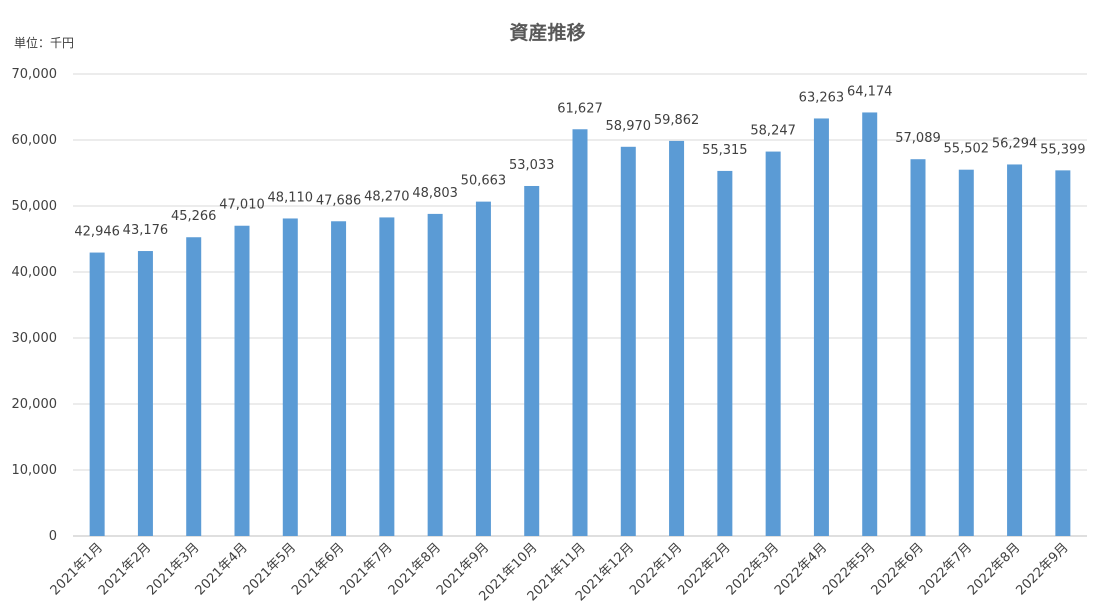 This screenshot has height=614, width=1095. Describe the element at coordinates (35, 140) in the screenshot. I see `y-tick-label: 60,000` at that location.